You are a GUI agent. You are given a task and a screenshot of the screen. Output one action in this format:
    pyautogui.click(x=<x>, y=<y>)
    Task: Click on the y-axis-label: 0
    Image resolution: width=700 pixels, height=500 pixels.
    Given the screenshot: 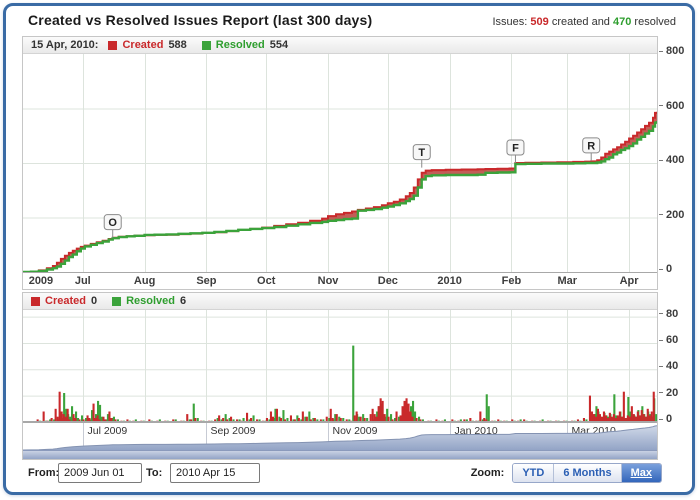 What is the action you would take?
    pyautogui.click(x=665, y=419)
    